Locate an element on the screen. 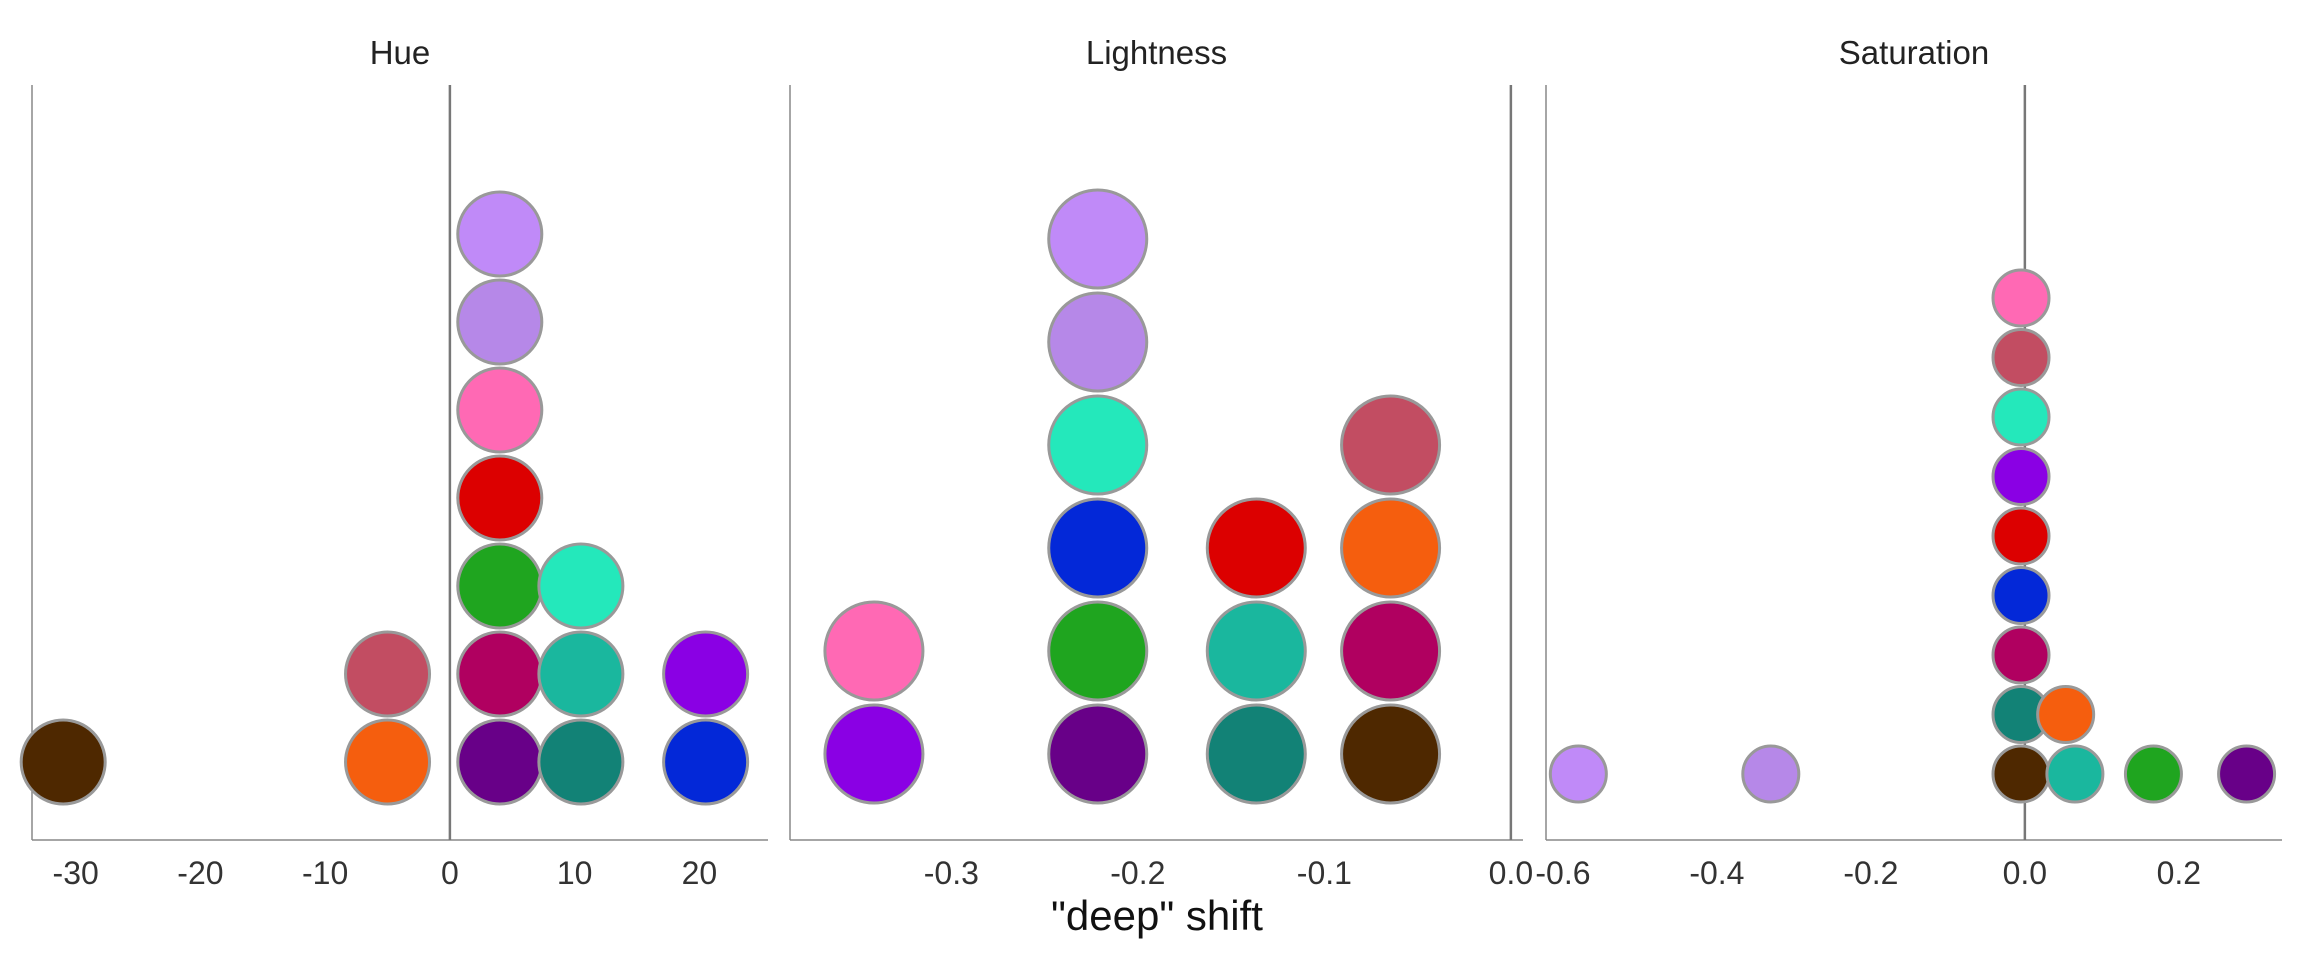  x-tick-label: -0.6 is located at coordinates (1562, 873).